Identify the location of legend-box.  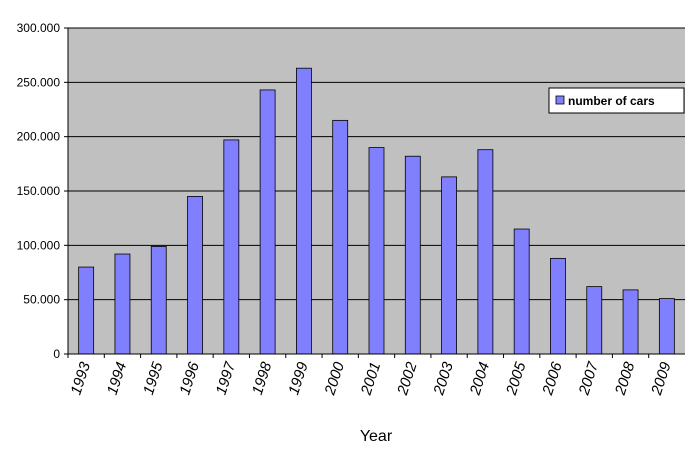
(616, 100).